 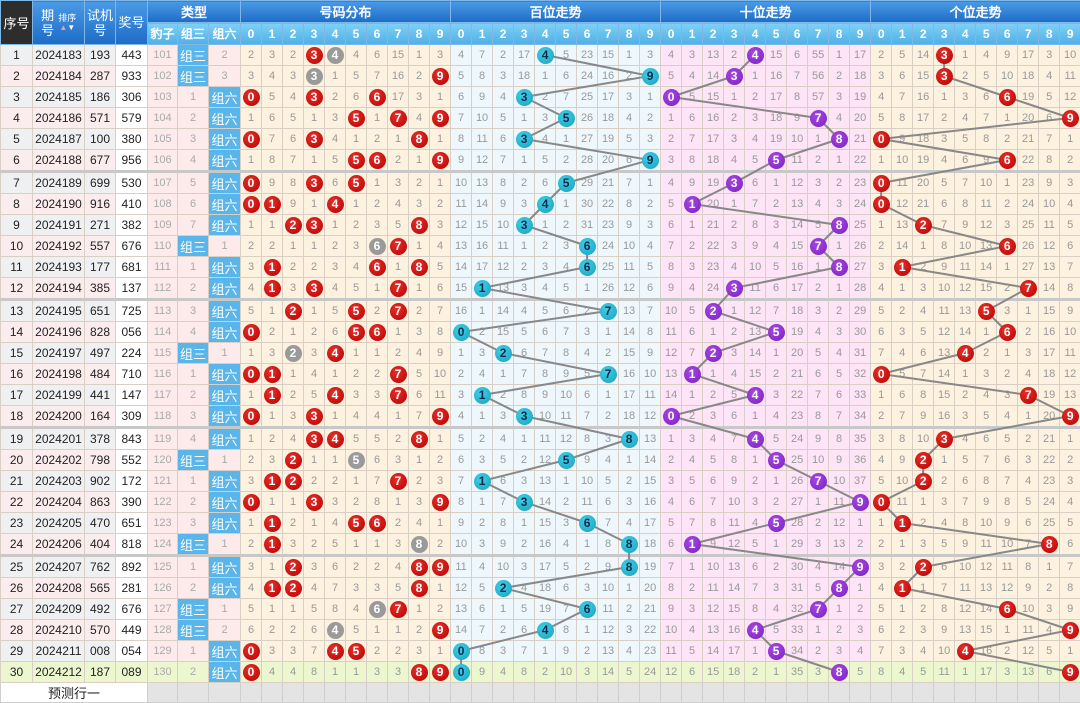 What do you see at coordinates (923, 289) in the screenshot?
I see `ge-cell-2: 3` at bounding box center [923, 289].